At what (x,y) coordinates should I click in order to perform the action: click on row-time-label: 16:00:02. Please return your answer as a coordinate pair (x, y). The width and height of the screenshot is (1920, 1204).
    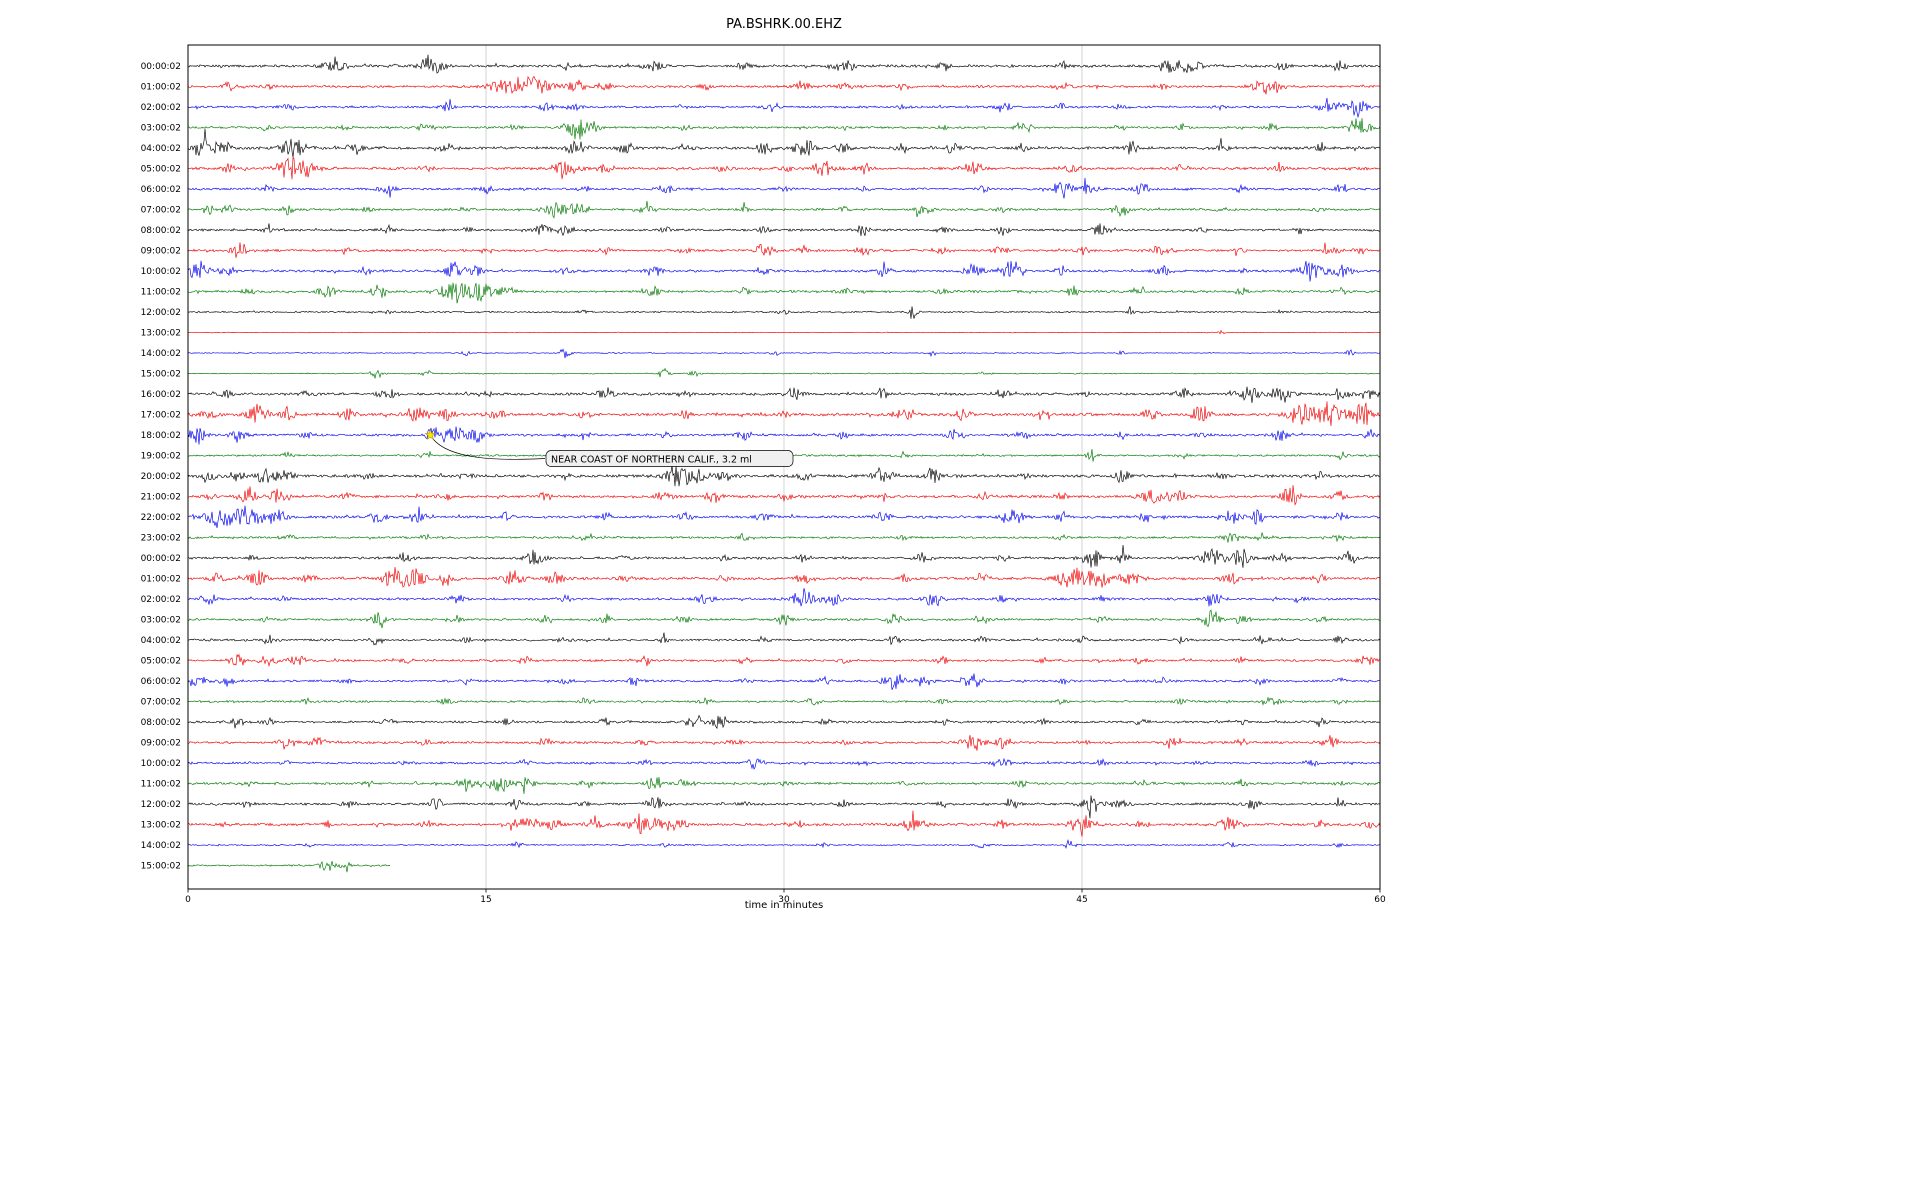
    Looking at the image, I should click on (161, 395).